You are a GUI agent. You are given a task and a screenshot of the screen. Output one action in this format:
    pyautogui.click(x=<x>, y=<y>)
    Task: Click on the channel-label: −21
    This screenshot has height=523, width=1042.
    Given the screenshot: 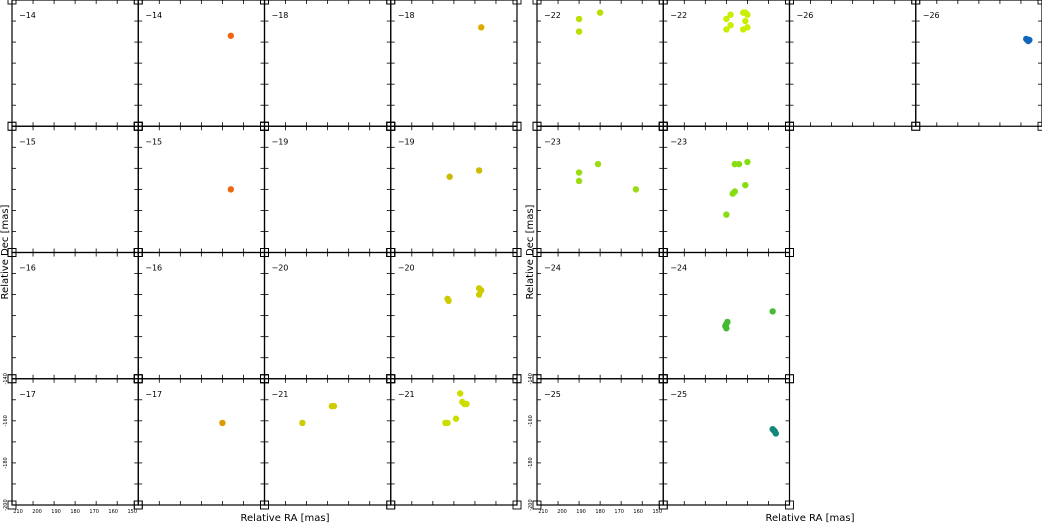 What is the action you would take?
    pyautogui.click(x=406, y=394)
    